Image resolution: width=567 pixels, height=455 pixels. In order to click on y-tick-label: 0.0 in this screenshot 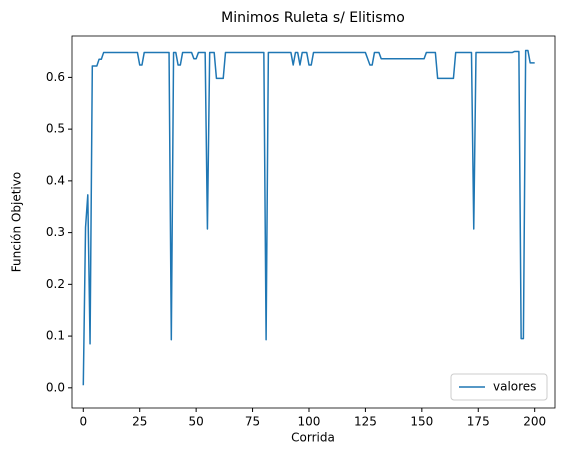, I will do `click(55, 387)`.